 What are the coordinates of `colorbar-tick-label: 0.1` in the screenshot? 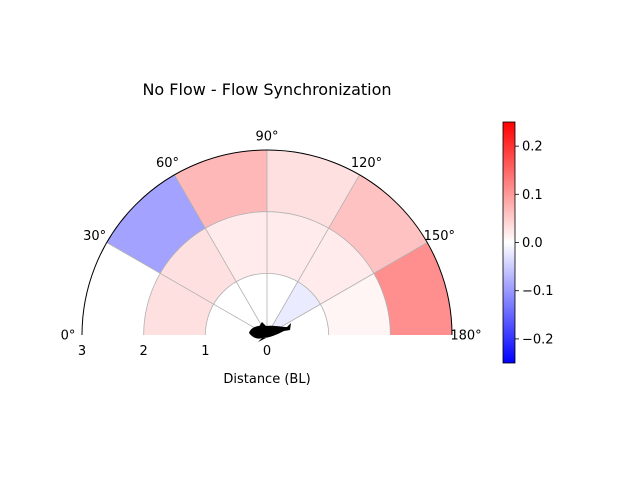 It's located at (532, 195).